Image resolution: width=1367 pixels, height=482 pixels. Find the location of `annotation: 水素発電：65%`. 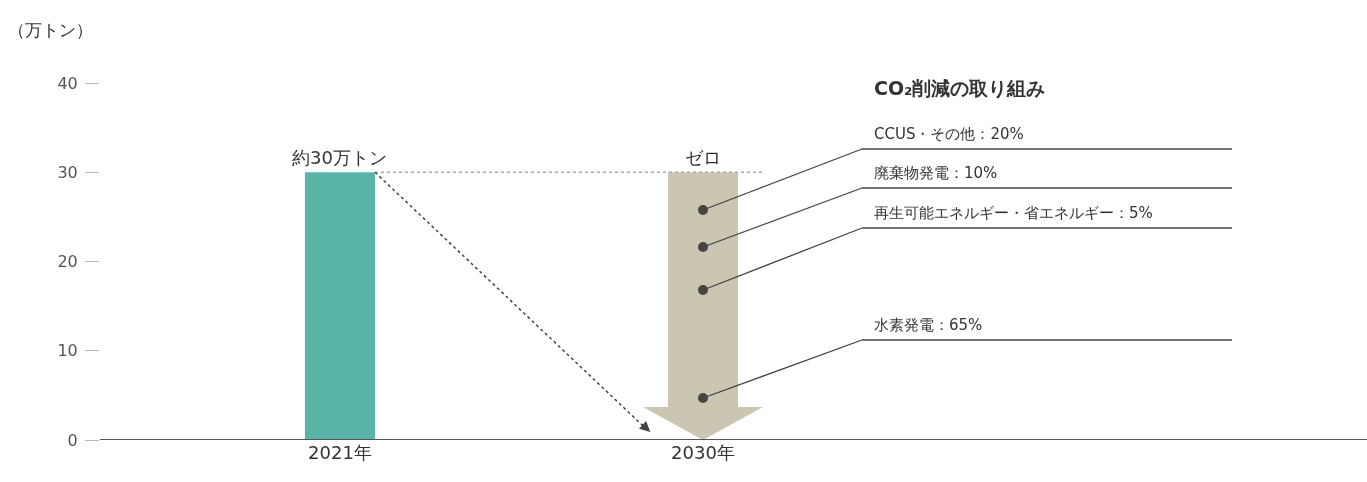

annotation: 水素発電：65% is located at coordinates (928, 325).